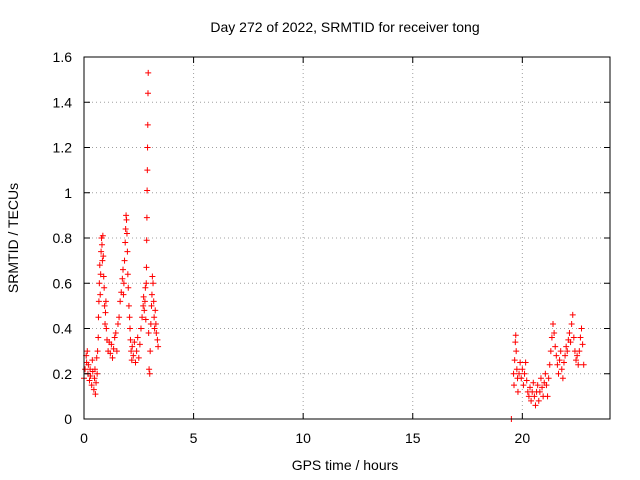  Describe the element at coordinates (13, 238) in the screenshot. I see `y-axis-label: SRMTID / TECUs` at that location.